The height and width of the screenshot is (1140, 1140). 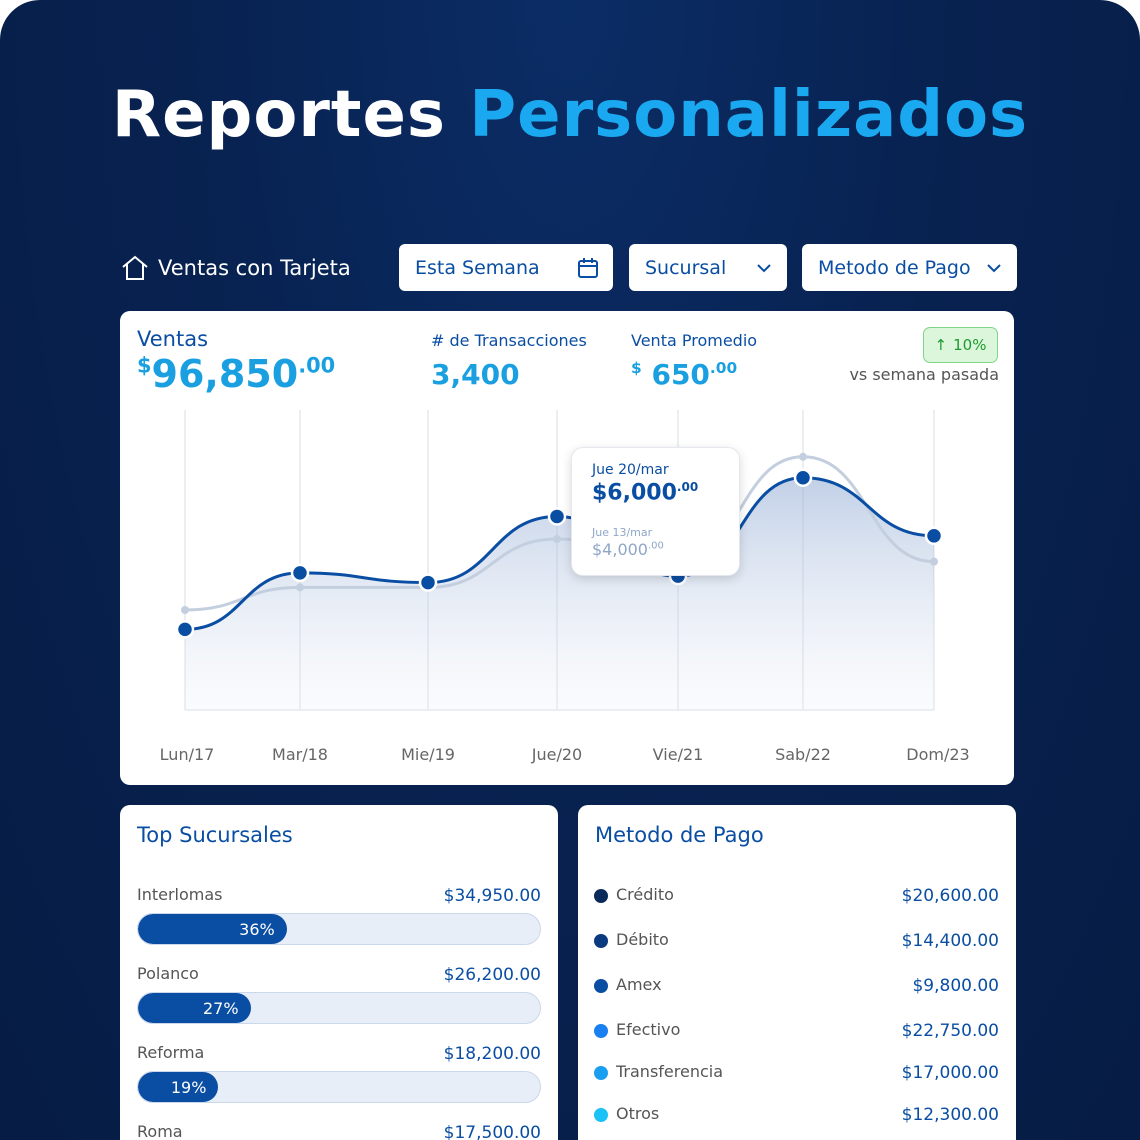 I want to click on home-link: Ventas con Tarjeta, so click(x=235, y=268).